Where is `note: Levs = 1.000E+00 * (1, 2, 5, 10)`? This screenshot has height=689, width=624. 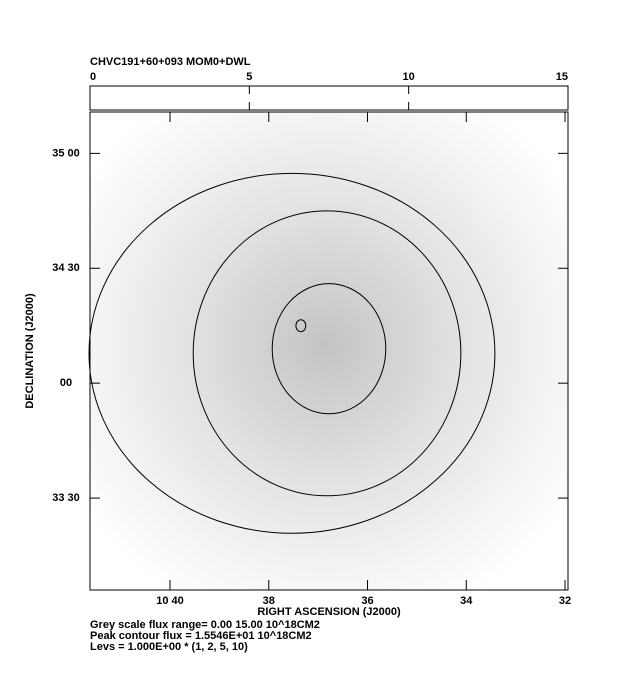 note: Levs = 1.000E+00 * (1, 2, 5, 10) is located at coordinates (169, 647).